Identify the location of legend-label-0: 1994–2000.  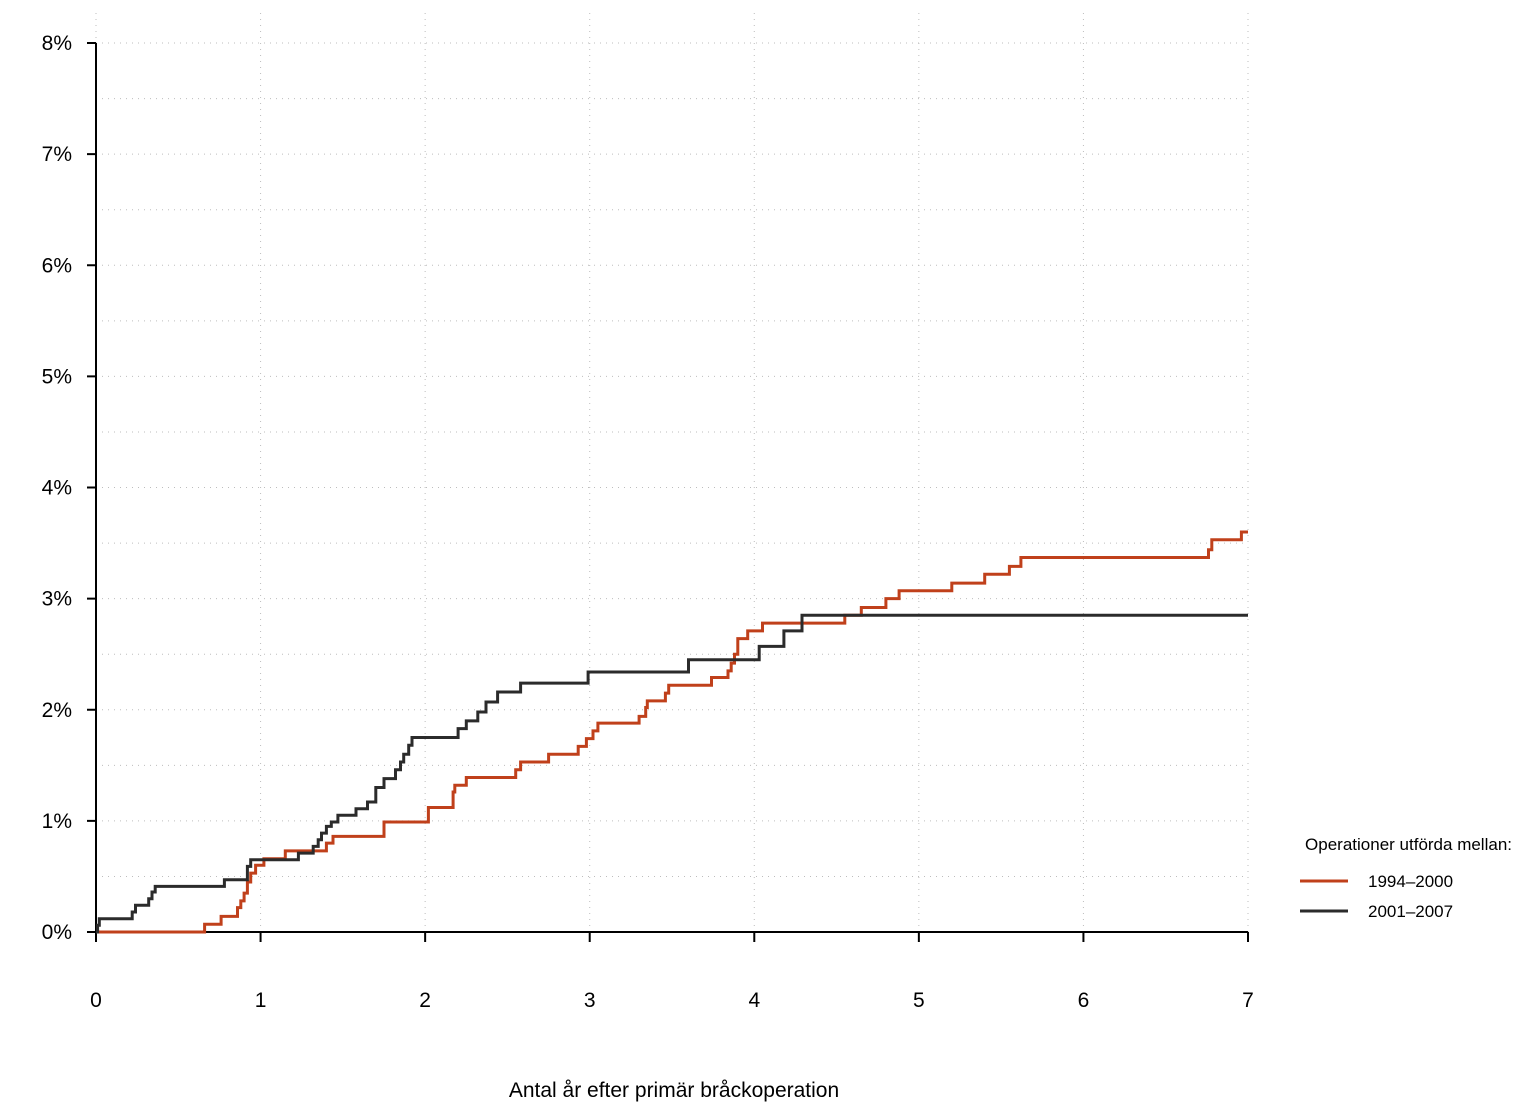
(1410, 881).